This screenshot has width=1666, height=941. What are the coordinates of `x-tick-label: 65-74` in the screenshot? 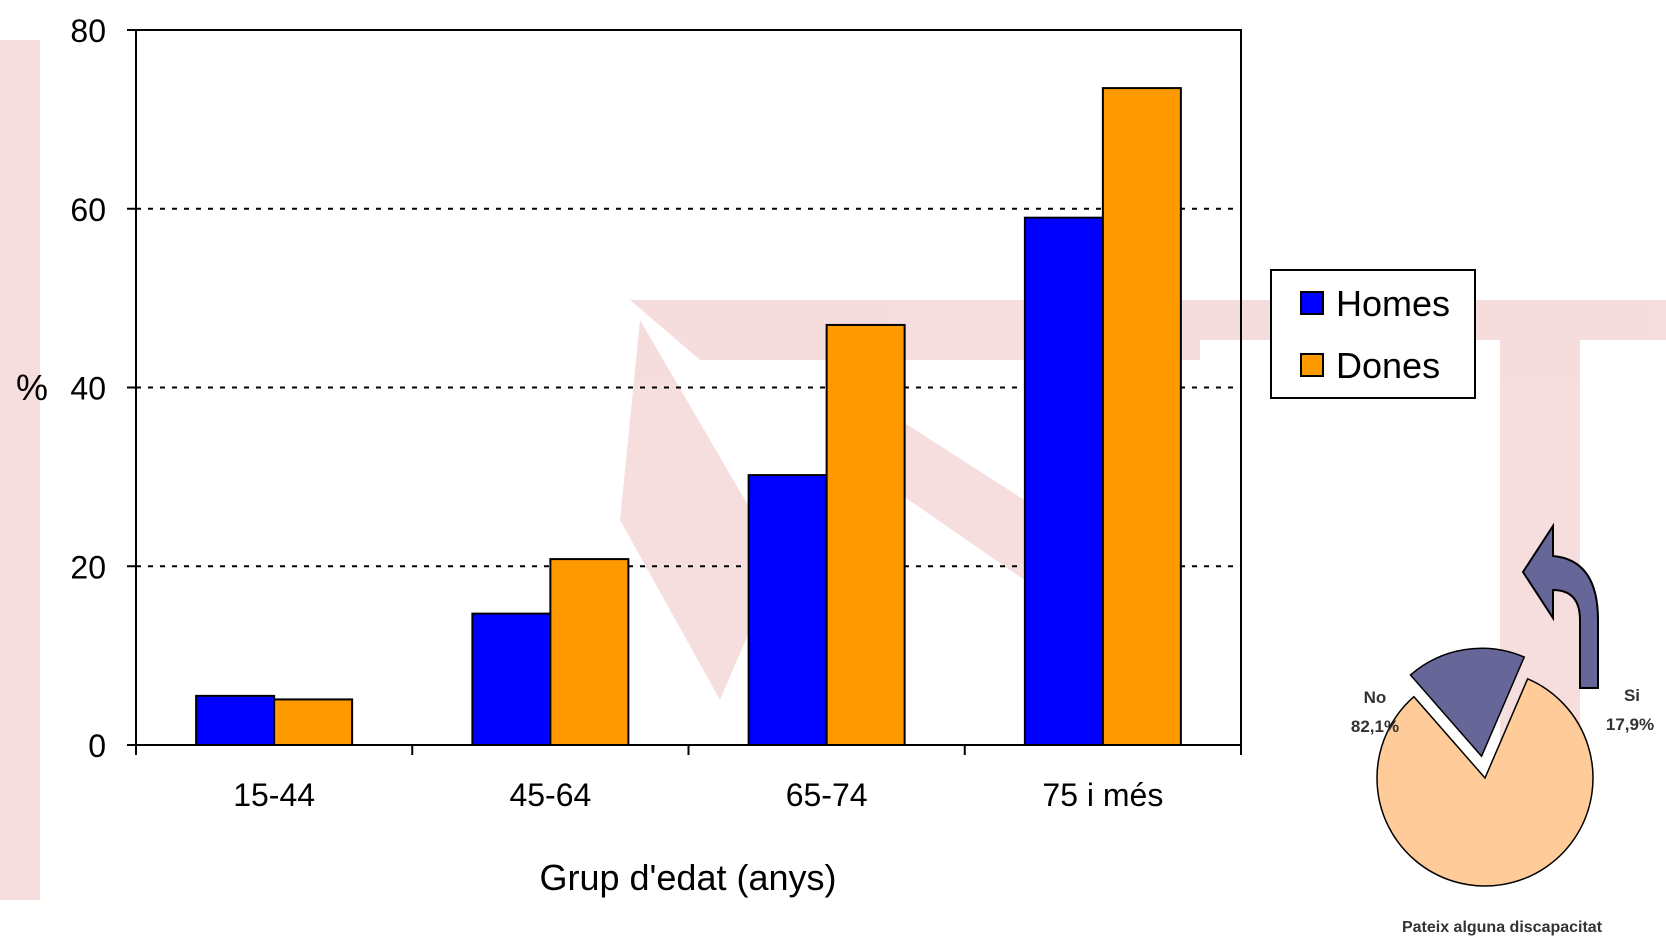 It's located at (827, 795).